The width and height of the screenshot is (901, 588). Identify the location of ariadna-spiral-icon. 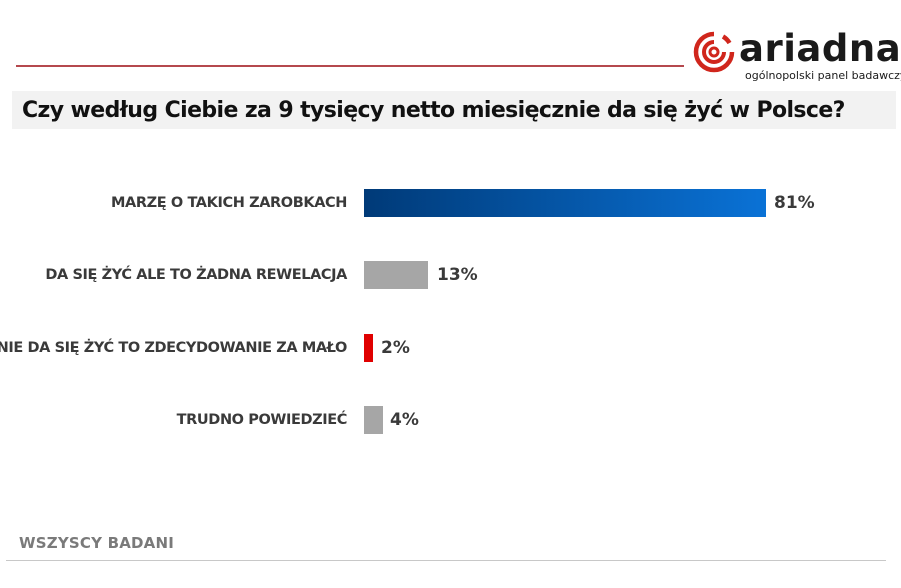
(714, 52).